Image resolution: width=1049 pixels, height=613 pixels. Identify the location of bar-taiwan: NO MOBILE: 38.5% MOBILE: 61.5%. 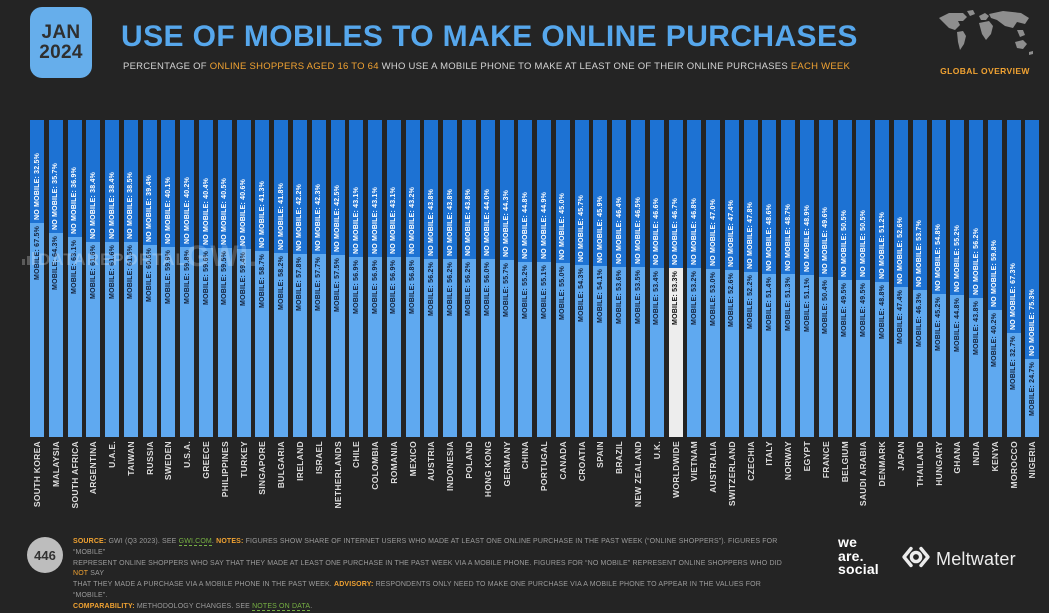
(130, 278).